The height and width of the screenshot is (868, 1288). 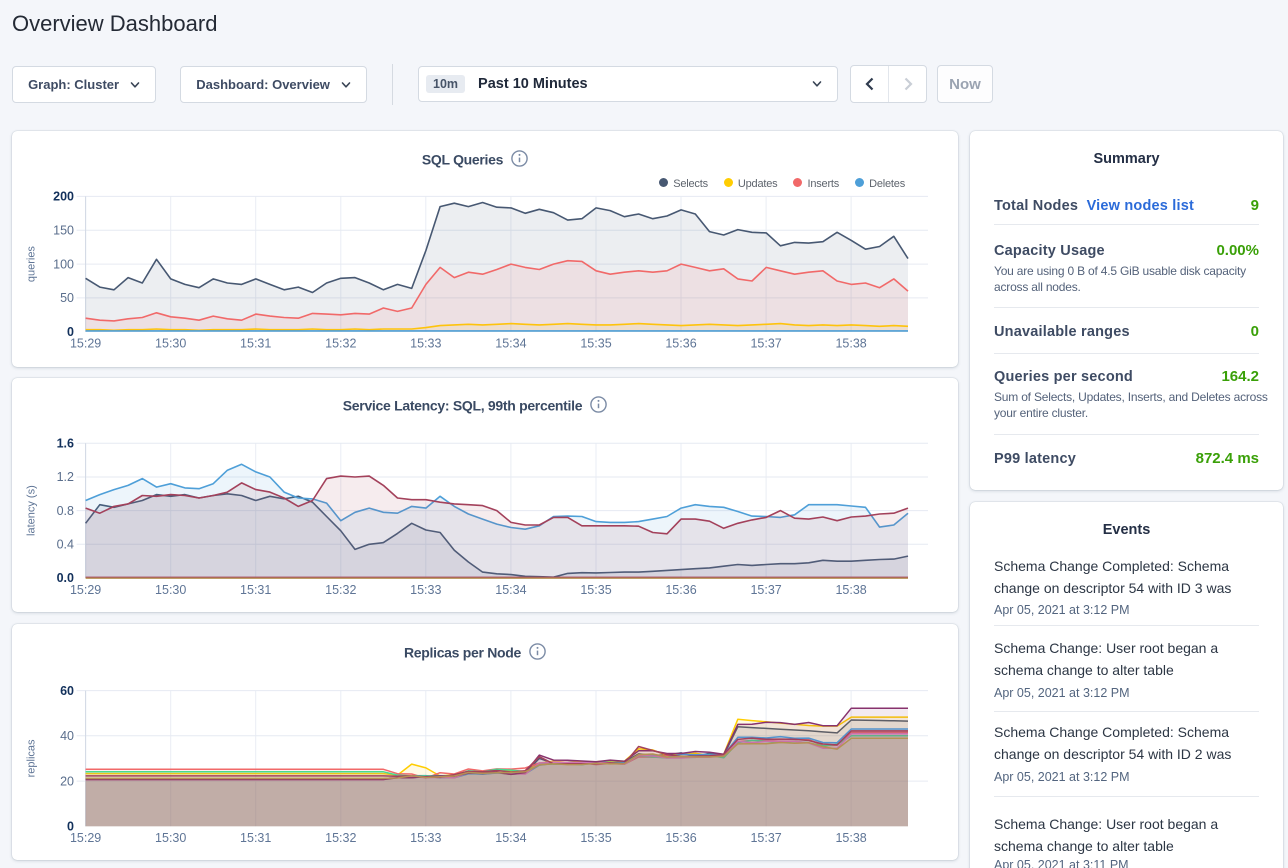 What do you see at coordinates (63, 197) in the screenshot?
I see `svg-text: 200` at bounding box center [63, 197].